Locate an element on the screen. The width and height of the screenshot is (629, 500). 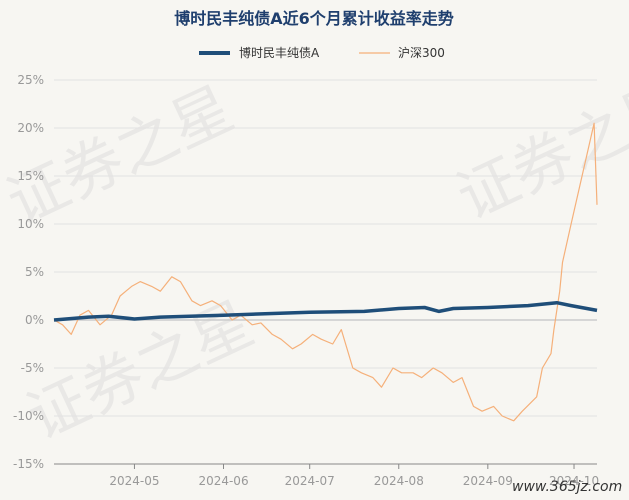
legend: 博时民丰纯债A 沪深300 is located at coordinates (322, 52).